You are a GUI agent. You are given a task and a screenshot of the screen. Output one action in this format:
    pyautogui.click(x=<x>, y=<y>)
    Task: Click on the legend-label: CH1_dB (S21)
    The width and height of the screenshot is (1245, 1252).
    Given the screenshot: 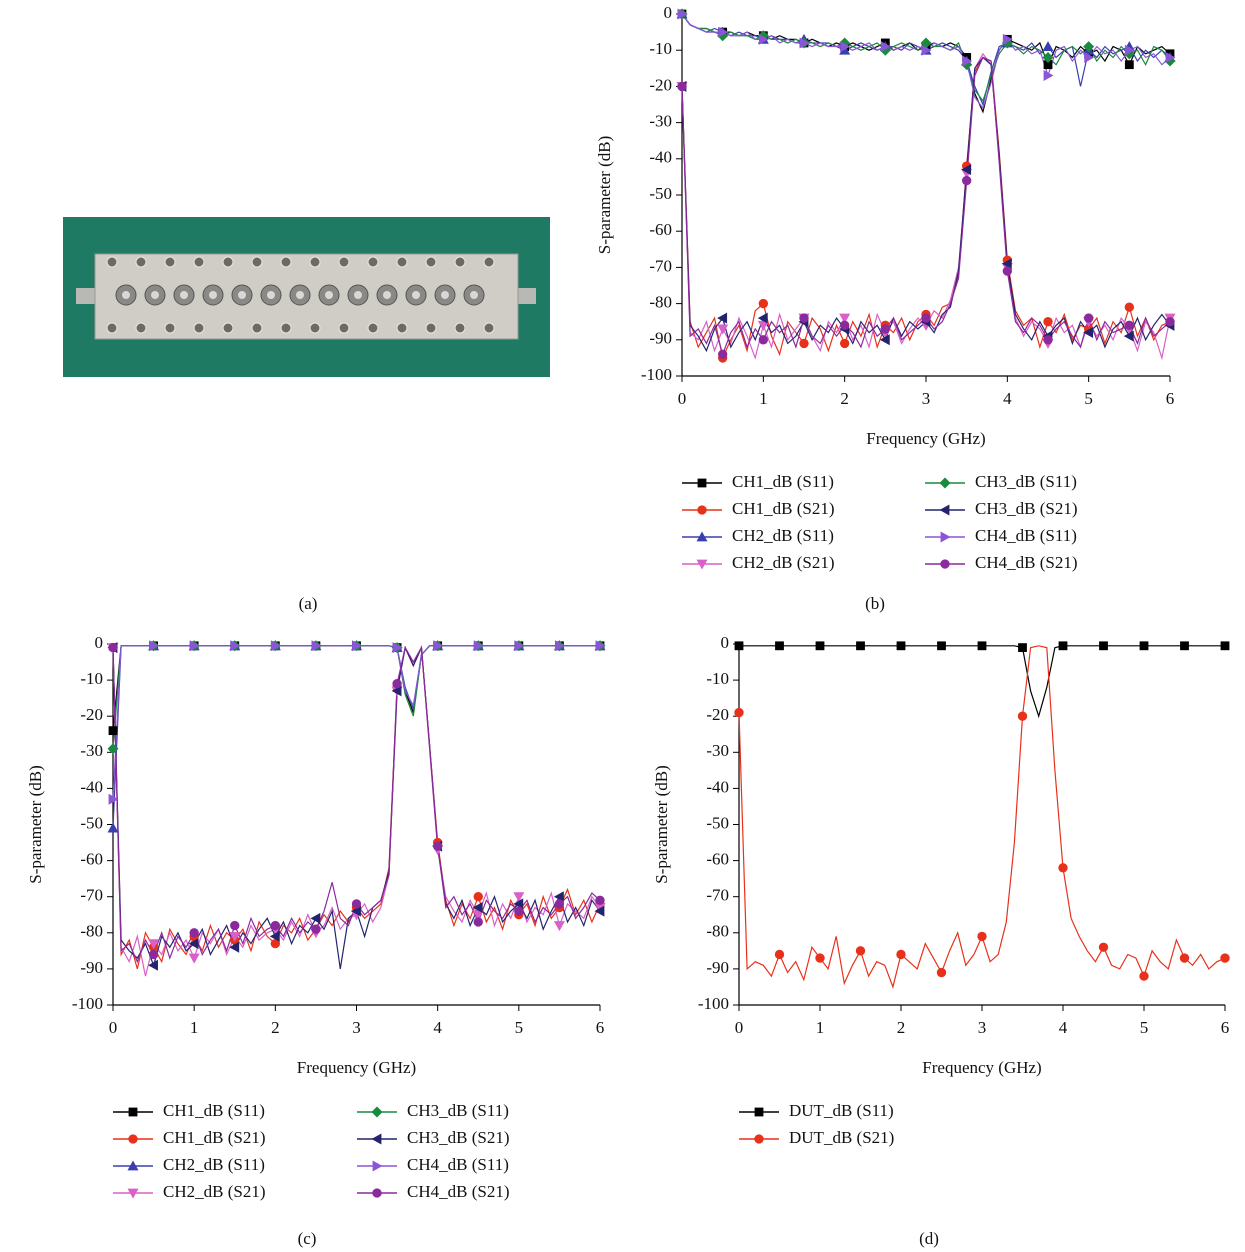 What is the action you would take?
    pyautogui.click(x=783, y=508)
    